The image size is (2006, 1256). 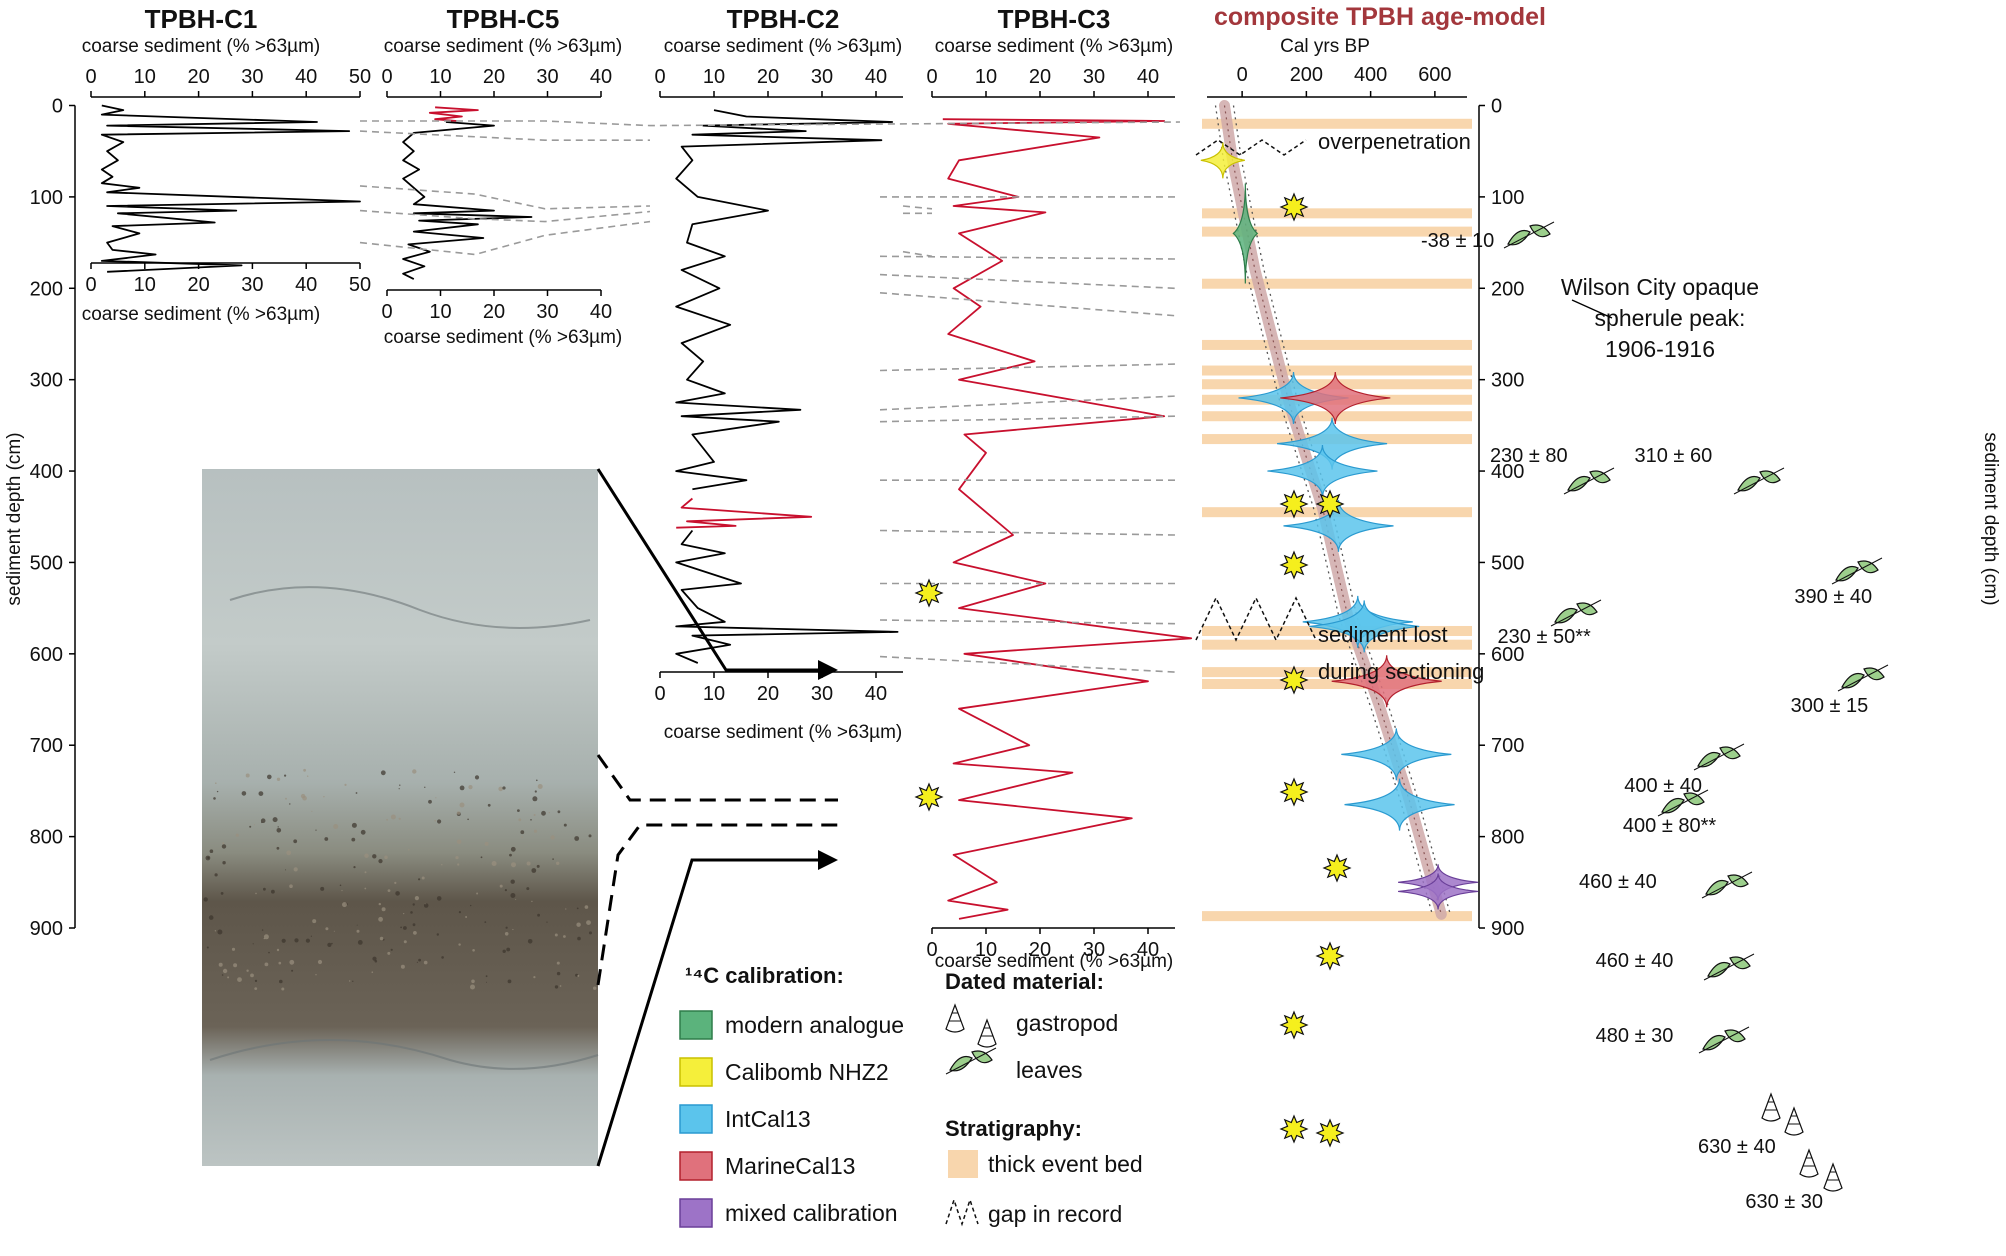 What do you see at coordinates (708, 569) in the screenshot?
I see `photo-arrow-top` at bounding box center [708, 569].